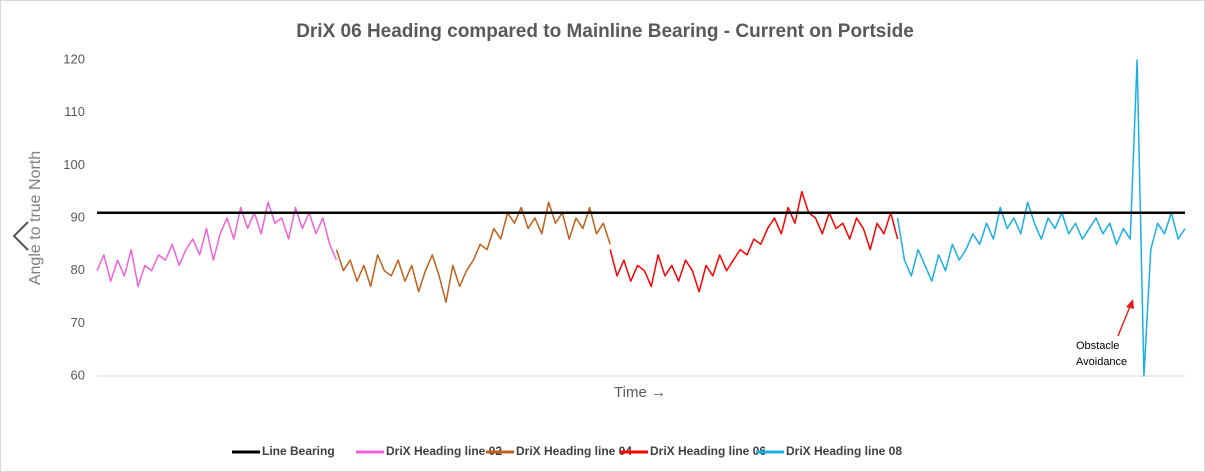  Describe the element at coordinates (444, 451) in the screenshot. I see `legend-label: DriX Heading line 02` at that location.